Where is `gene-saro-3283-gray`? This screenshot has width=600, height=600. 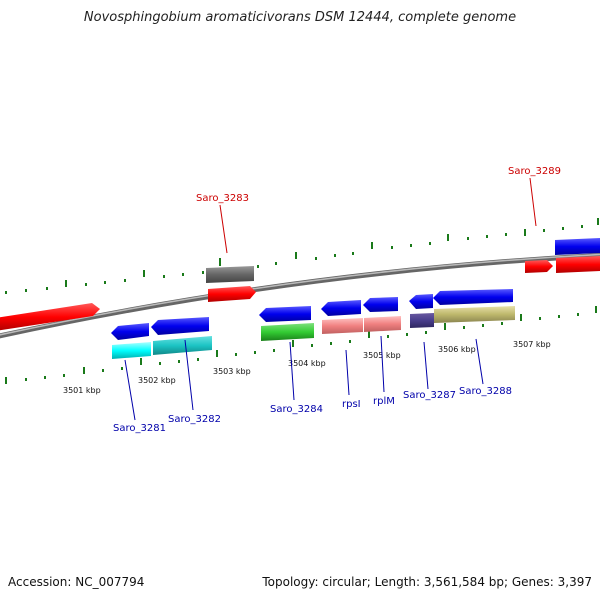
gene-saro-3283-gray is located at coordinates (230, 274).